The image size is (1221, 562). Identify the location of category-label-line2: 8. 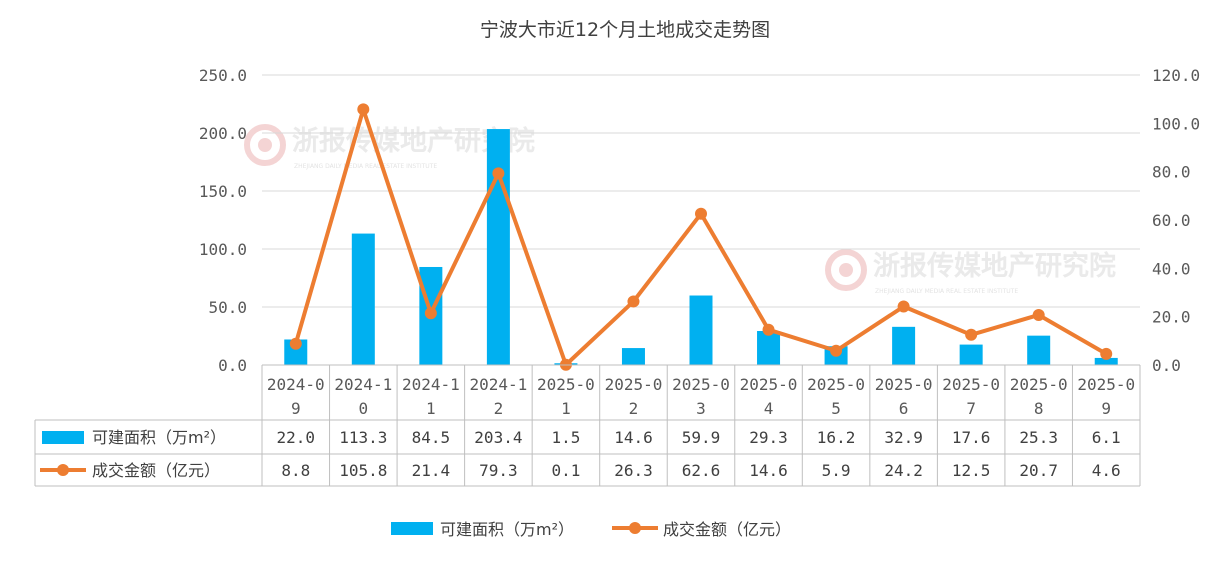
(1039, 408).